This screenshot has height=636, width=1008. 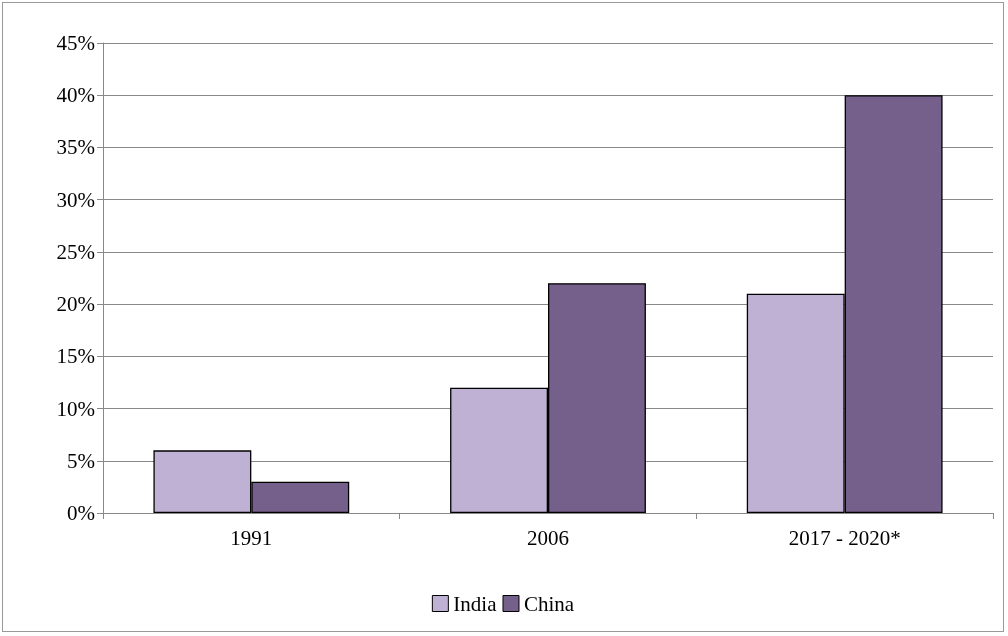 I want to click on y-tick-label: 25%, so click(x=75, y=251).